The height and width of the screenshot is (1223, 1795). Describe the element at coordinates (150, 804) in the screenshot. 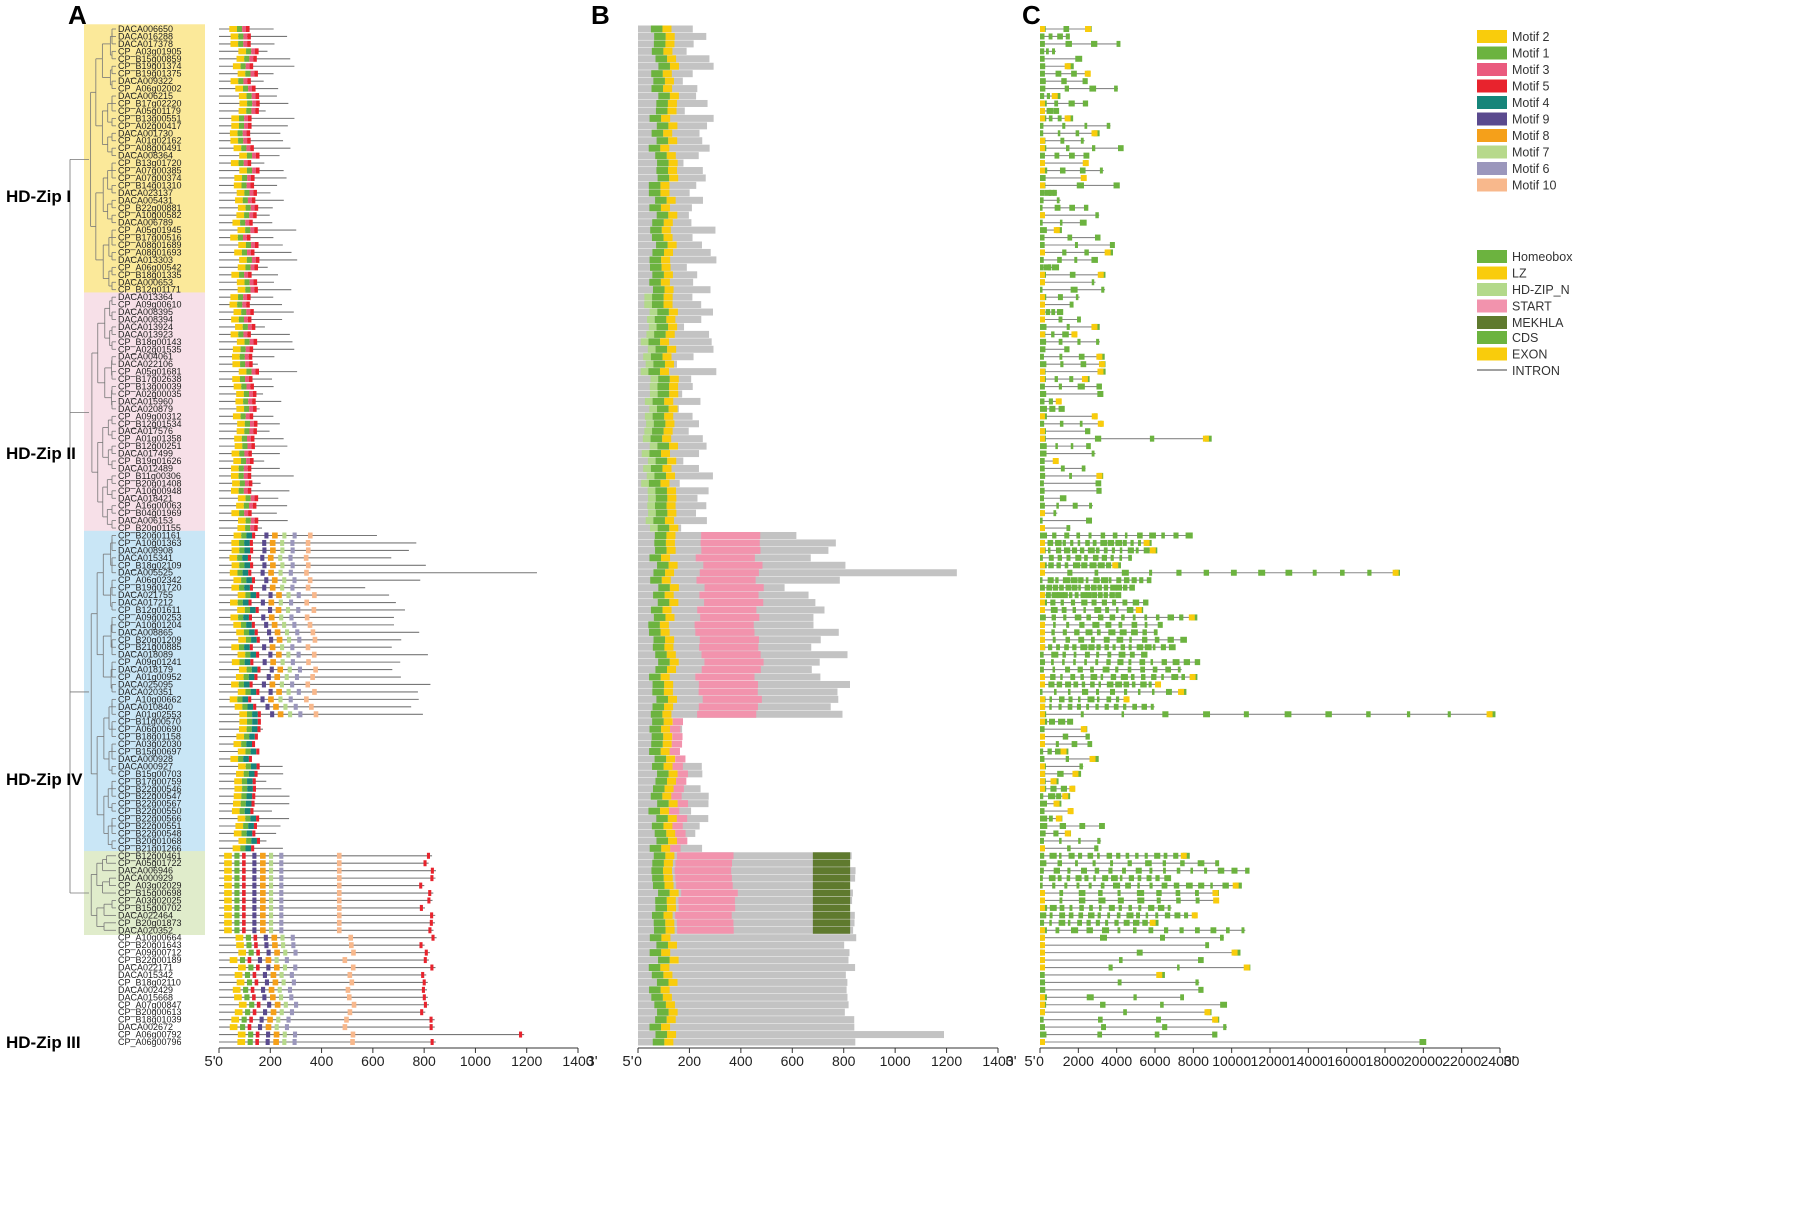

I see `gene-label: CP_B22g00567` at that location.